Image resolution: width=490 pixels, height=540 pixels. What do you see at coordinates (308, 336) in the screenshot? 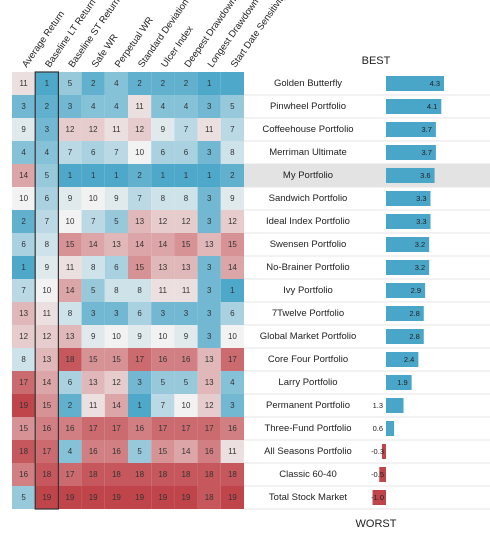
I see `portfolio-name-global-market-portfolio: Global Market Portfolio` at bounding box center [308, 336].